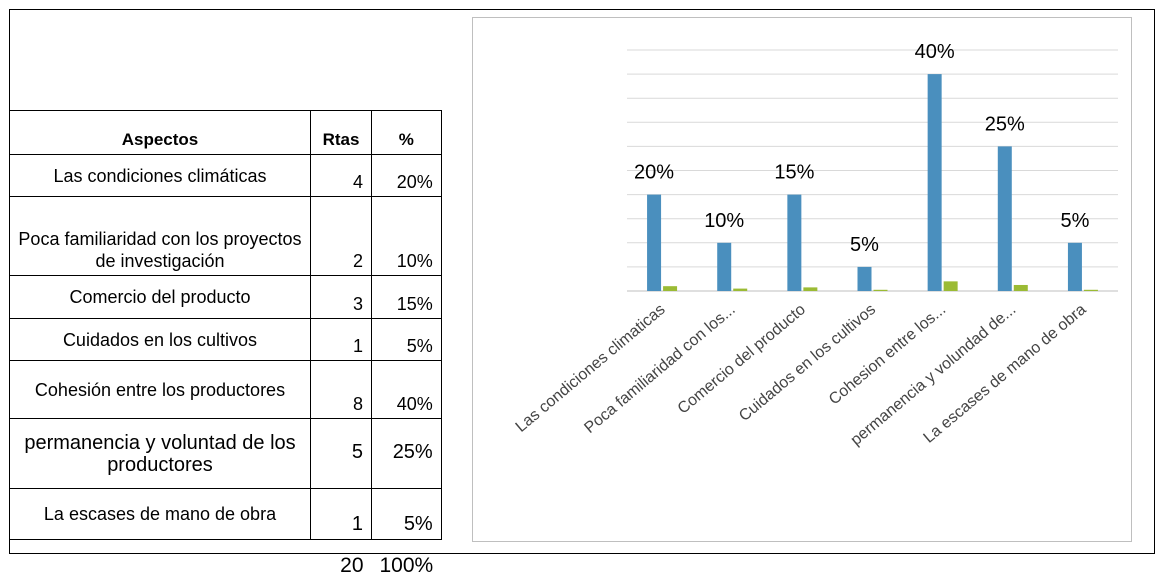 This screenshot has width=1162, height=578. Describe the element at coordinates (352, 565) in the screenshot. I see `total-rtas: 20` at that location.